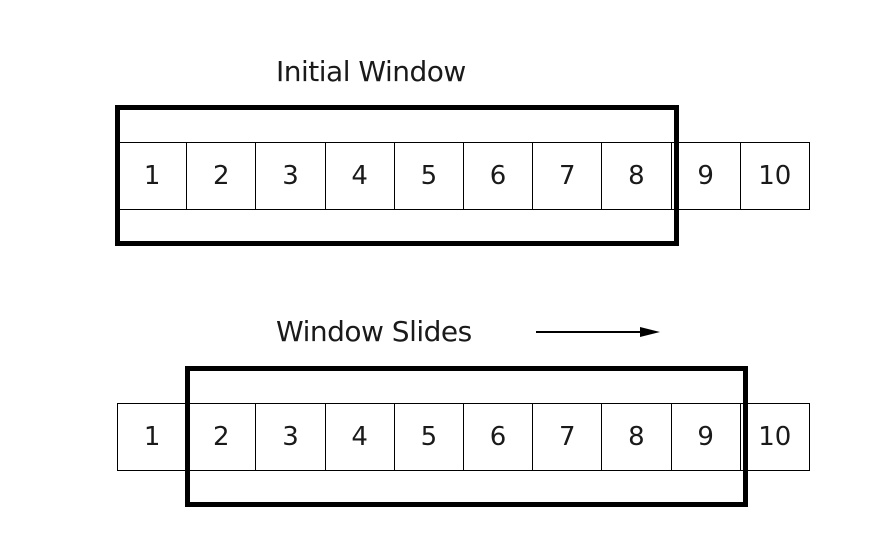  I want to click on sequence-row-initial: 1 2 3 4 5 6 7 8 9 10, so click(463, 176).